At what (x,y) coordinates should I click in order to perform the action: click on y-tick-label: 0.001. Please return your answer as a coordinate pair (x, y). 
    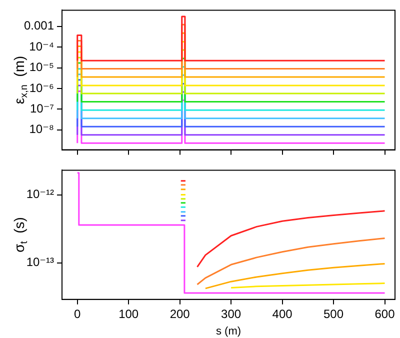
    Looking at the image, I should click on (39, 25).